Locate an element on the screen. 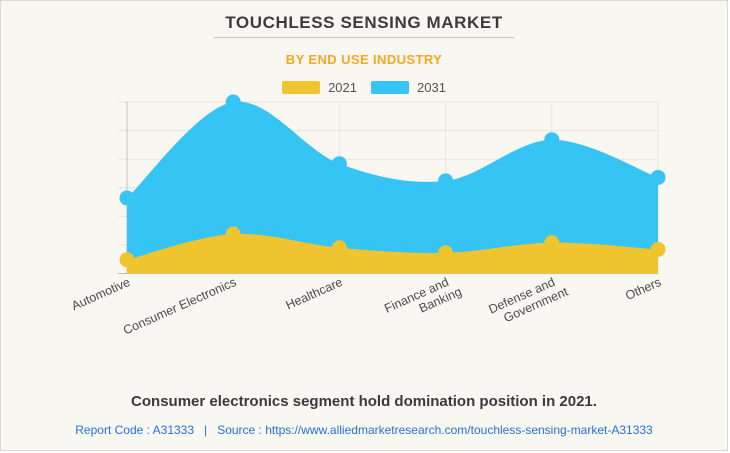 The height and width of the screenshot is (453, 730). point-2021-automotive is located at coordinates (127, 260).